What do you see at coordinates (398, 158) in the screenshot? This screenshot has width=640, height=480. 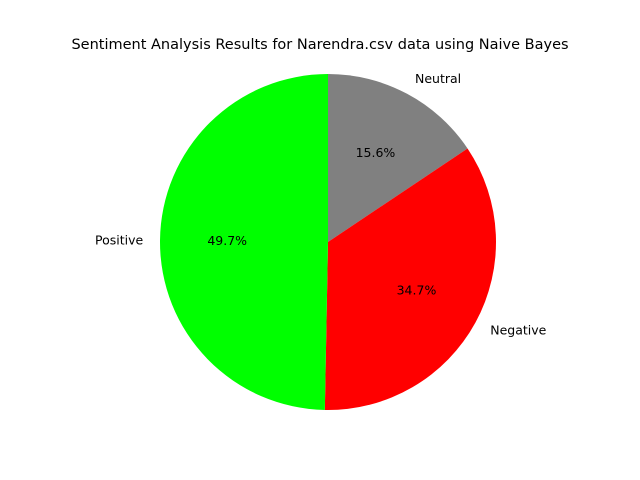 I see `pie-slice-neutral` at bounding box center [398, 158].